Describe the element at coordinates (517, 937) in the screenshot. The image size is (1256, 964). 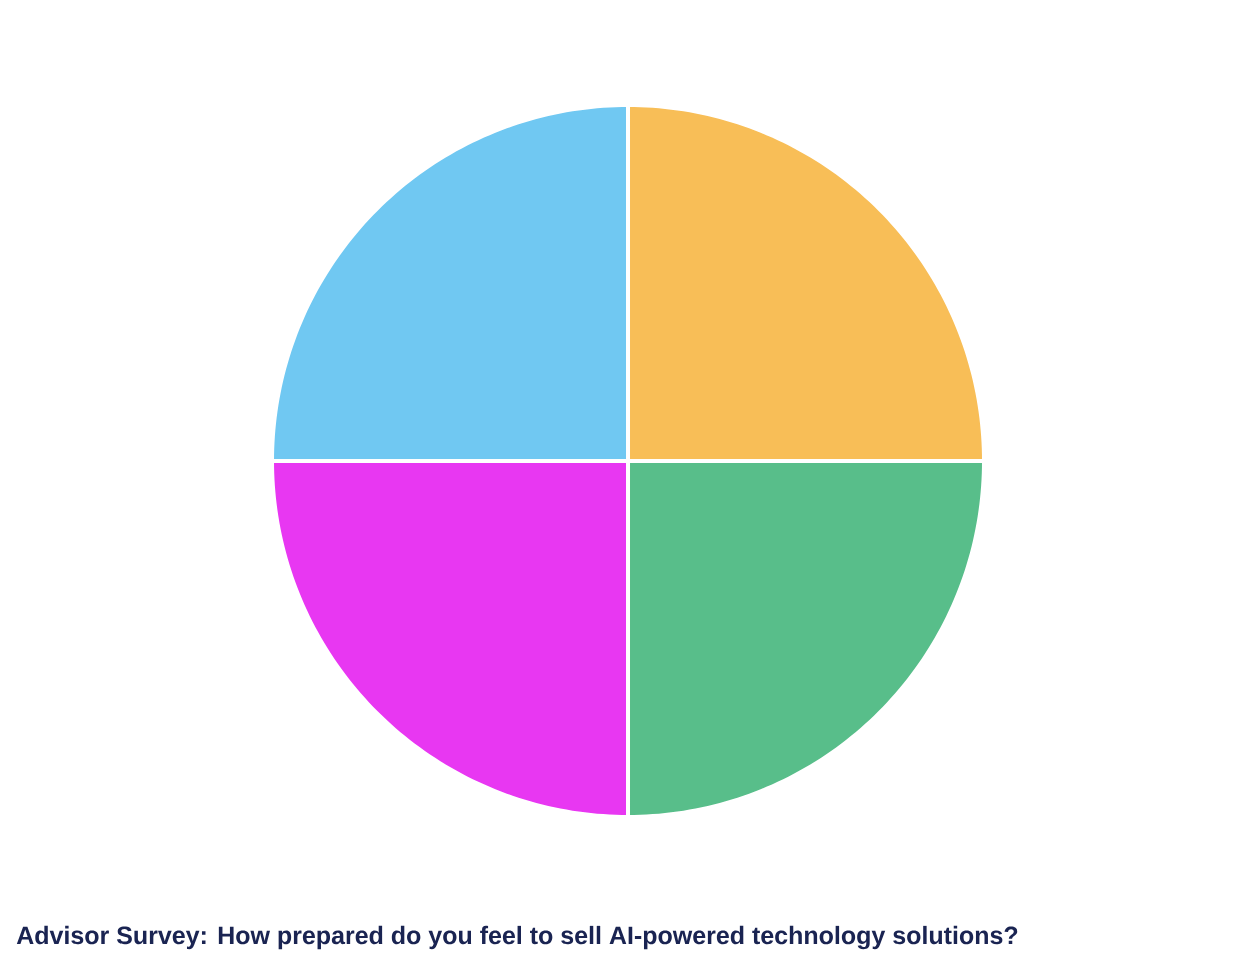
I see `text: Advisor Survey: How prepared do you feel to sell AI-powered technology solutions?` at that location.